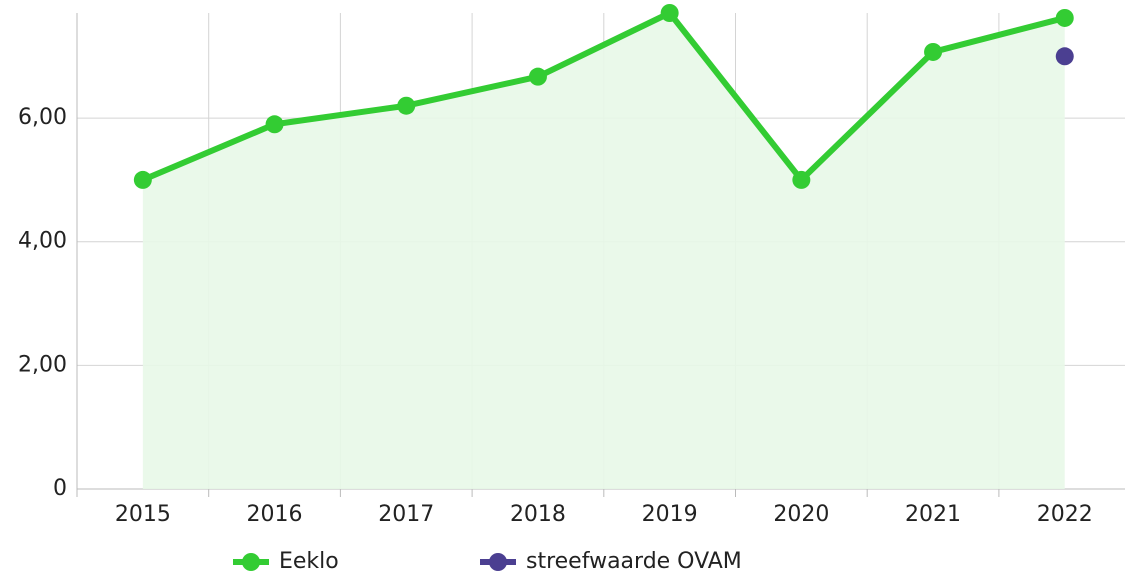 Image resolution: width=1125 pixels, height=577 pixels. Describe the element at coordinates (406, 514) in the screenshot. I see `x-tick-label: 2017` at that location.